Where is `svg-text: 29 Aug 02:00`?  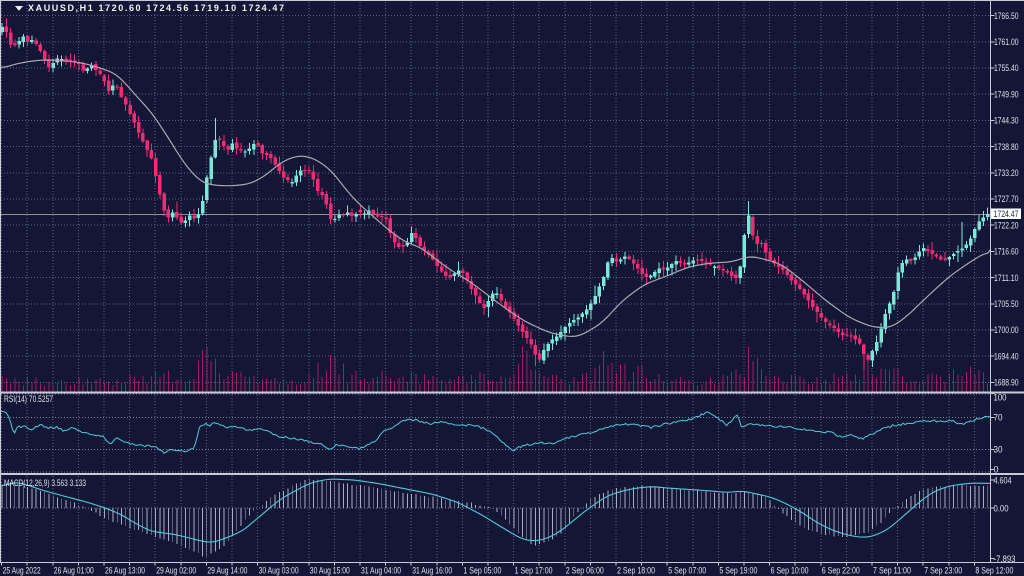
svg-text: 29 Aug 02:00 is located at coordinates (176, 571).